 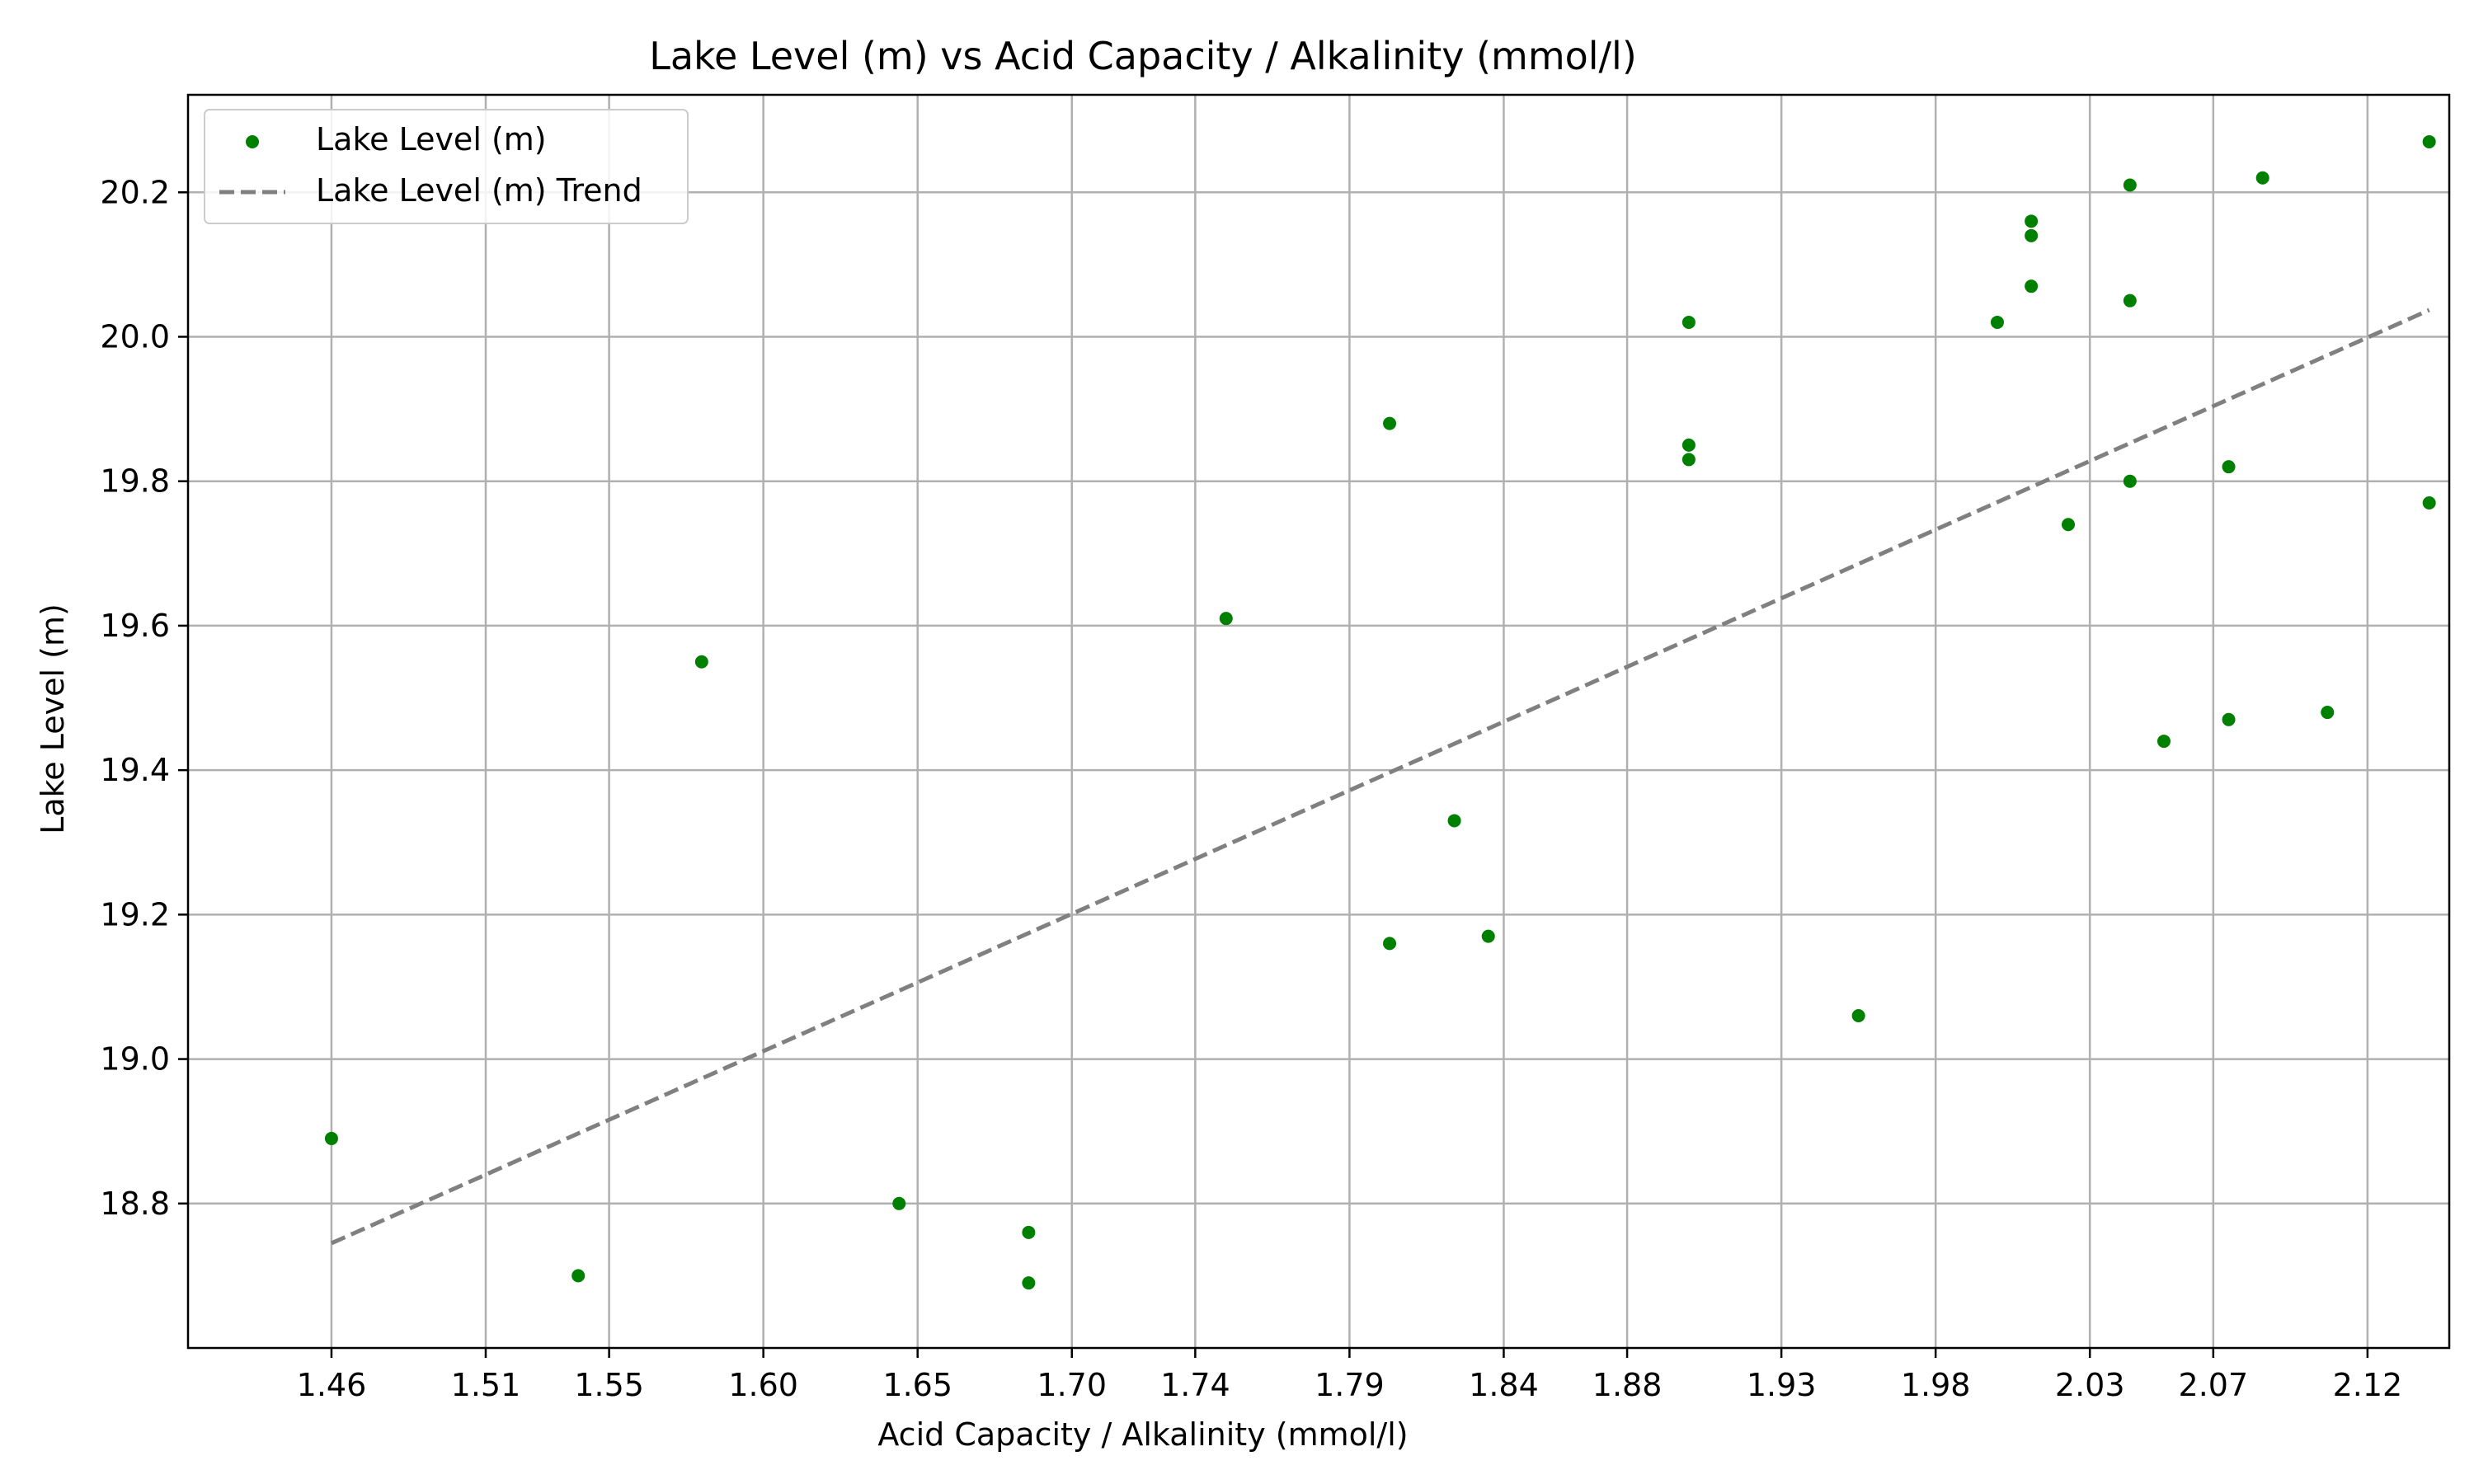 What do you see at coordinates (1350, 1385) in the screenshot?
I see `x-tick-label: 1.79` at bounding box center [1350, 1385].